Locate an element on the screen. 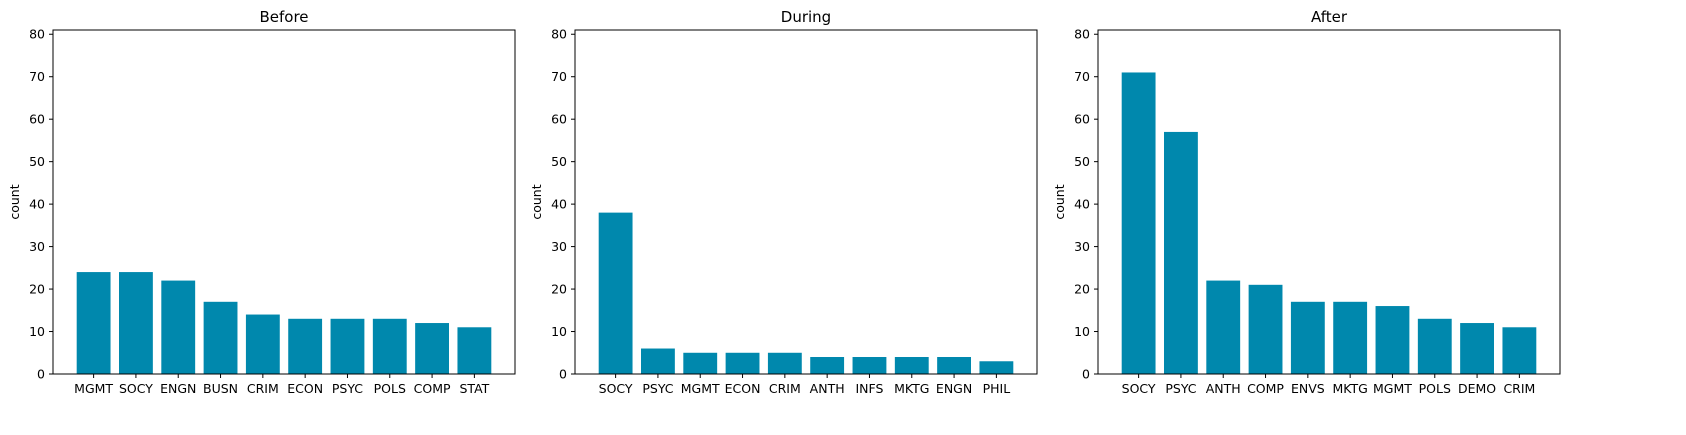 The height and width of the screenshot is (435, 1686). bar-anth is located at coordinates (827, 365).